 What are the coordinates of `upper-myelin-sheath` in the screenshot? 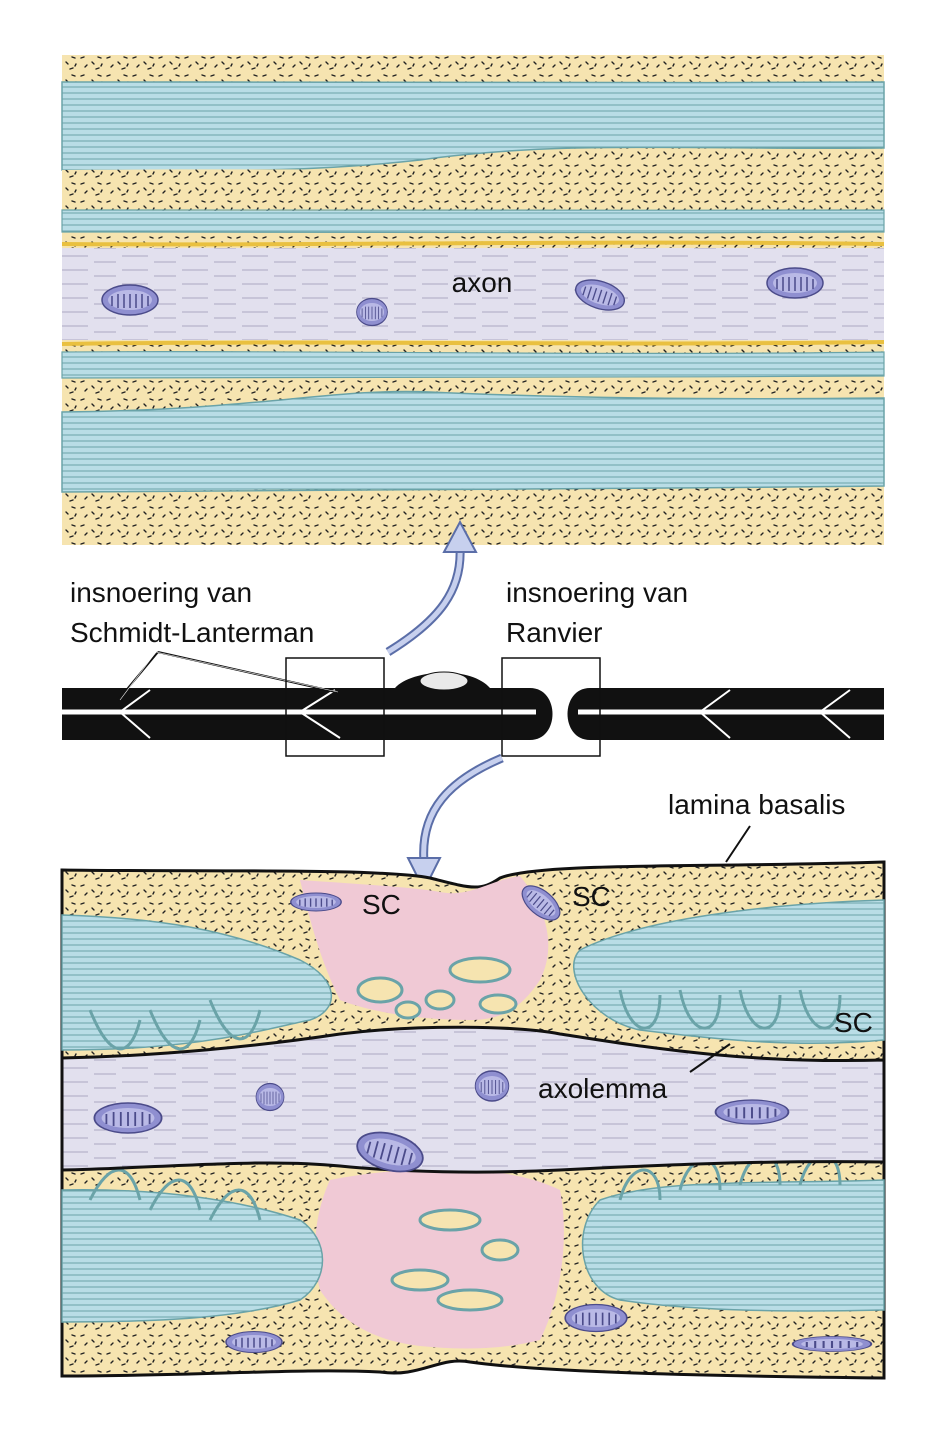 It's located at (473, 126).